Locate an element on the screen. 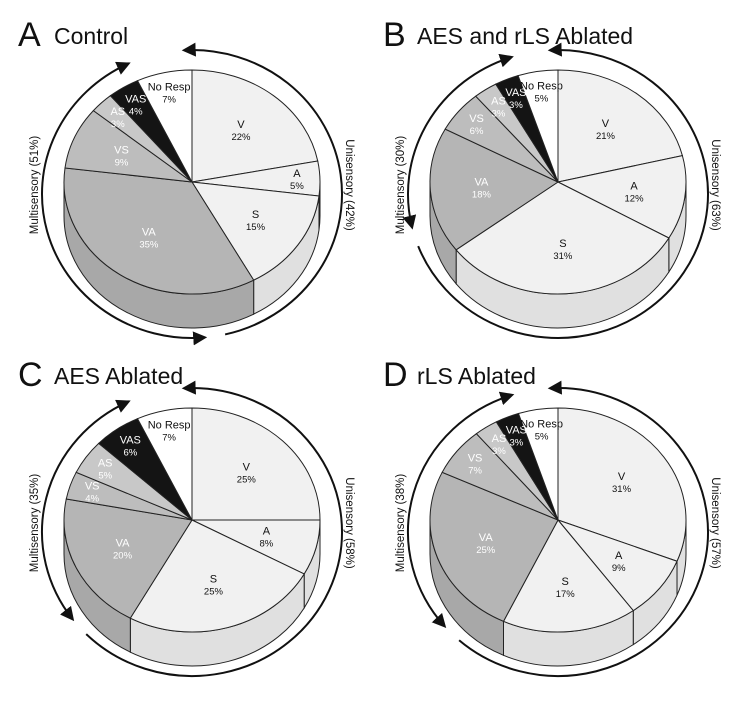 Image resolution: width=750 pixels, height=714 pixels. slice-value-s: 17% is located at coordinates (566, 594).